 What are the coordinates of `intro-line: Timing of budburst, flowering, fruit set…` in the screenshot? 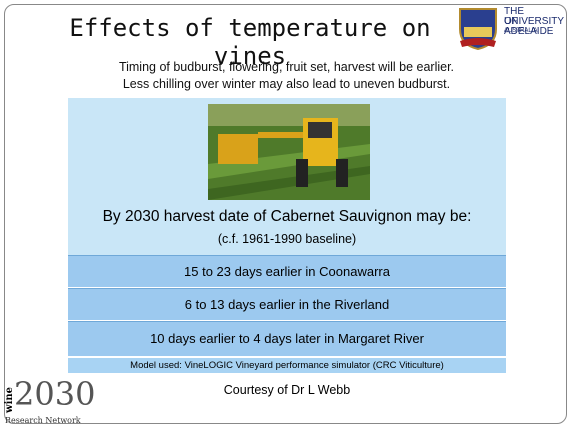 It's located at (286, 67).